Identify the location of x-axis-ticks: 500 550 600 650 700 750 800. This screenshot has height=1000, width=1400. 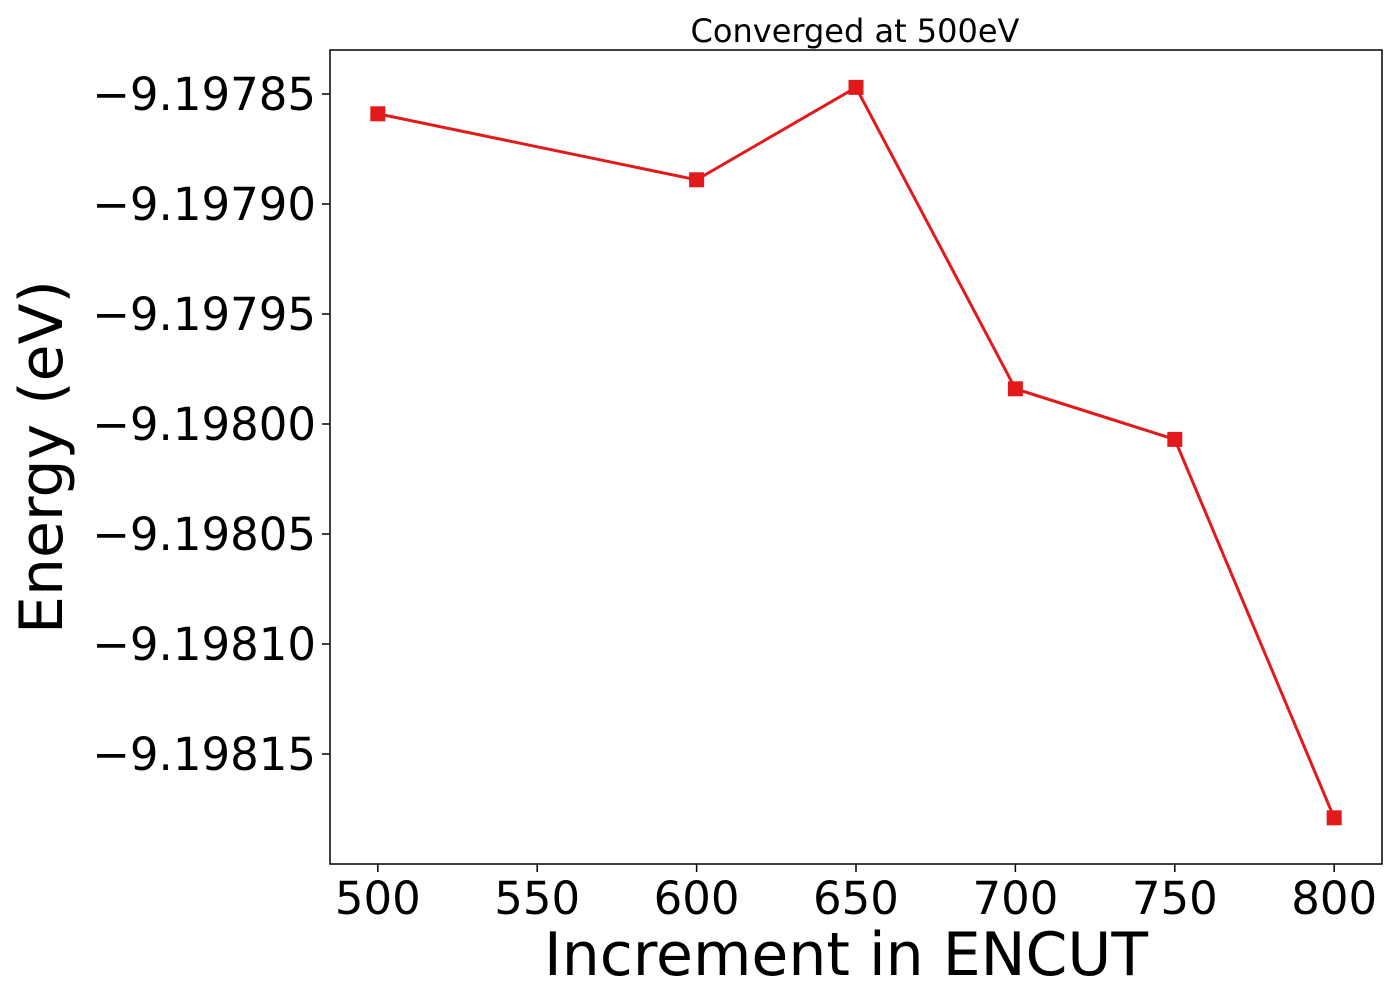
(856, 894).